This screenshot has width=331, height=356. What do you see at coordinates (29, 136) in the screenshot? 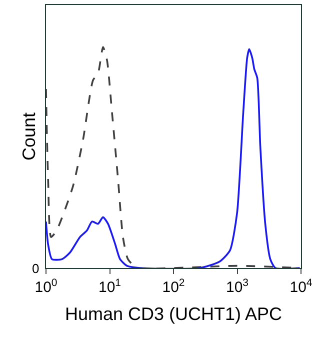
I see `y-axis-title: Count` at bounding box center [29, 136].